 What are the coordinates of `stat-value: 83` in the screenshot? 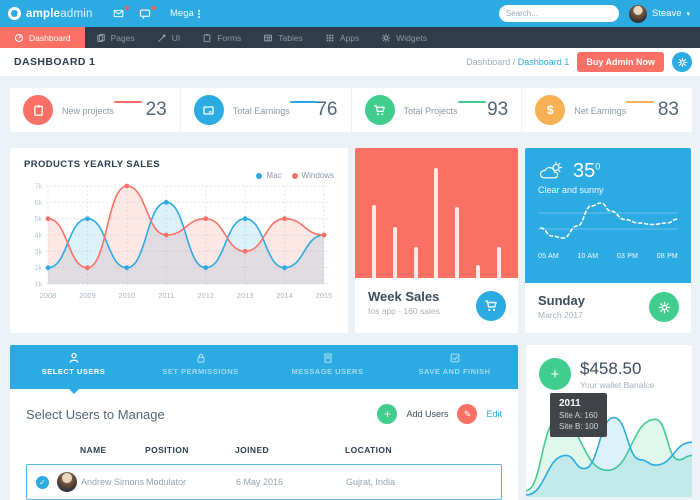 It's located at (668, 109).